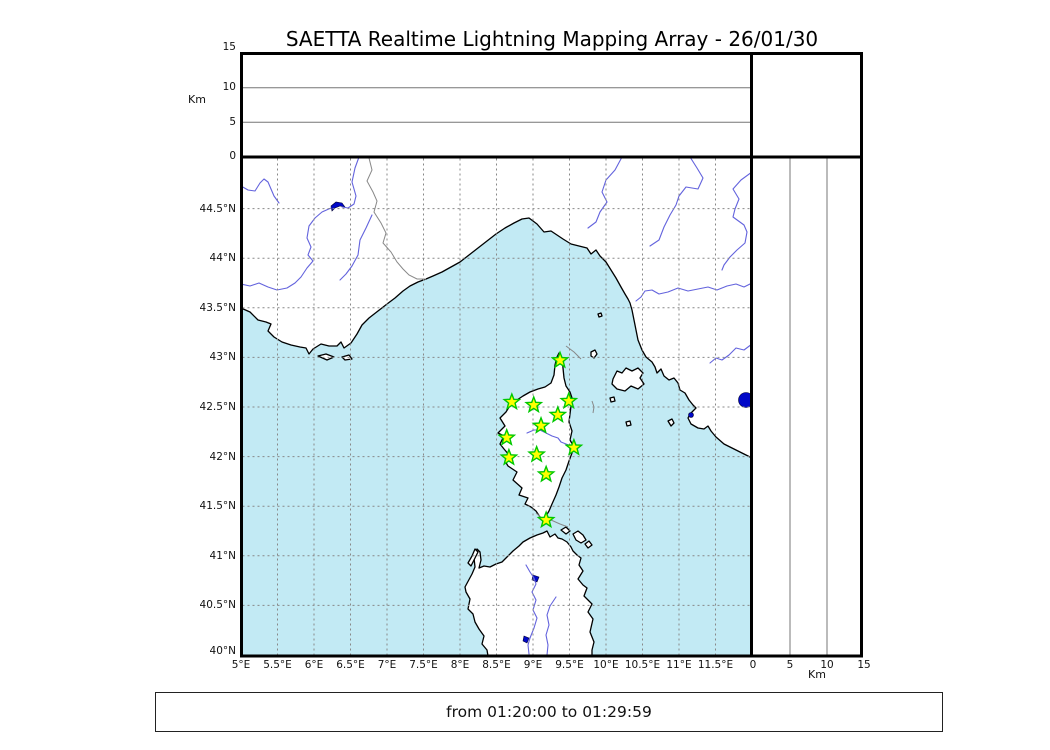  What do you see at coordinates (827, 665) in the screenshot?
I see `right-km-tick: 10` at bounding box center [827, 665].